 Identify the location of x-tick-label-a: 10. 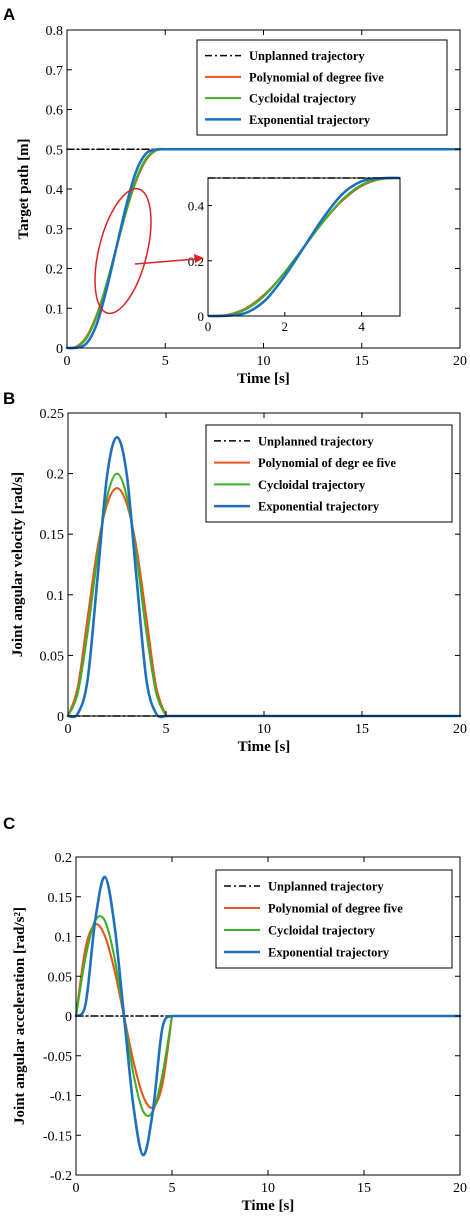
(264, 361).